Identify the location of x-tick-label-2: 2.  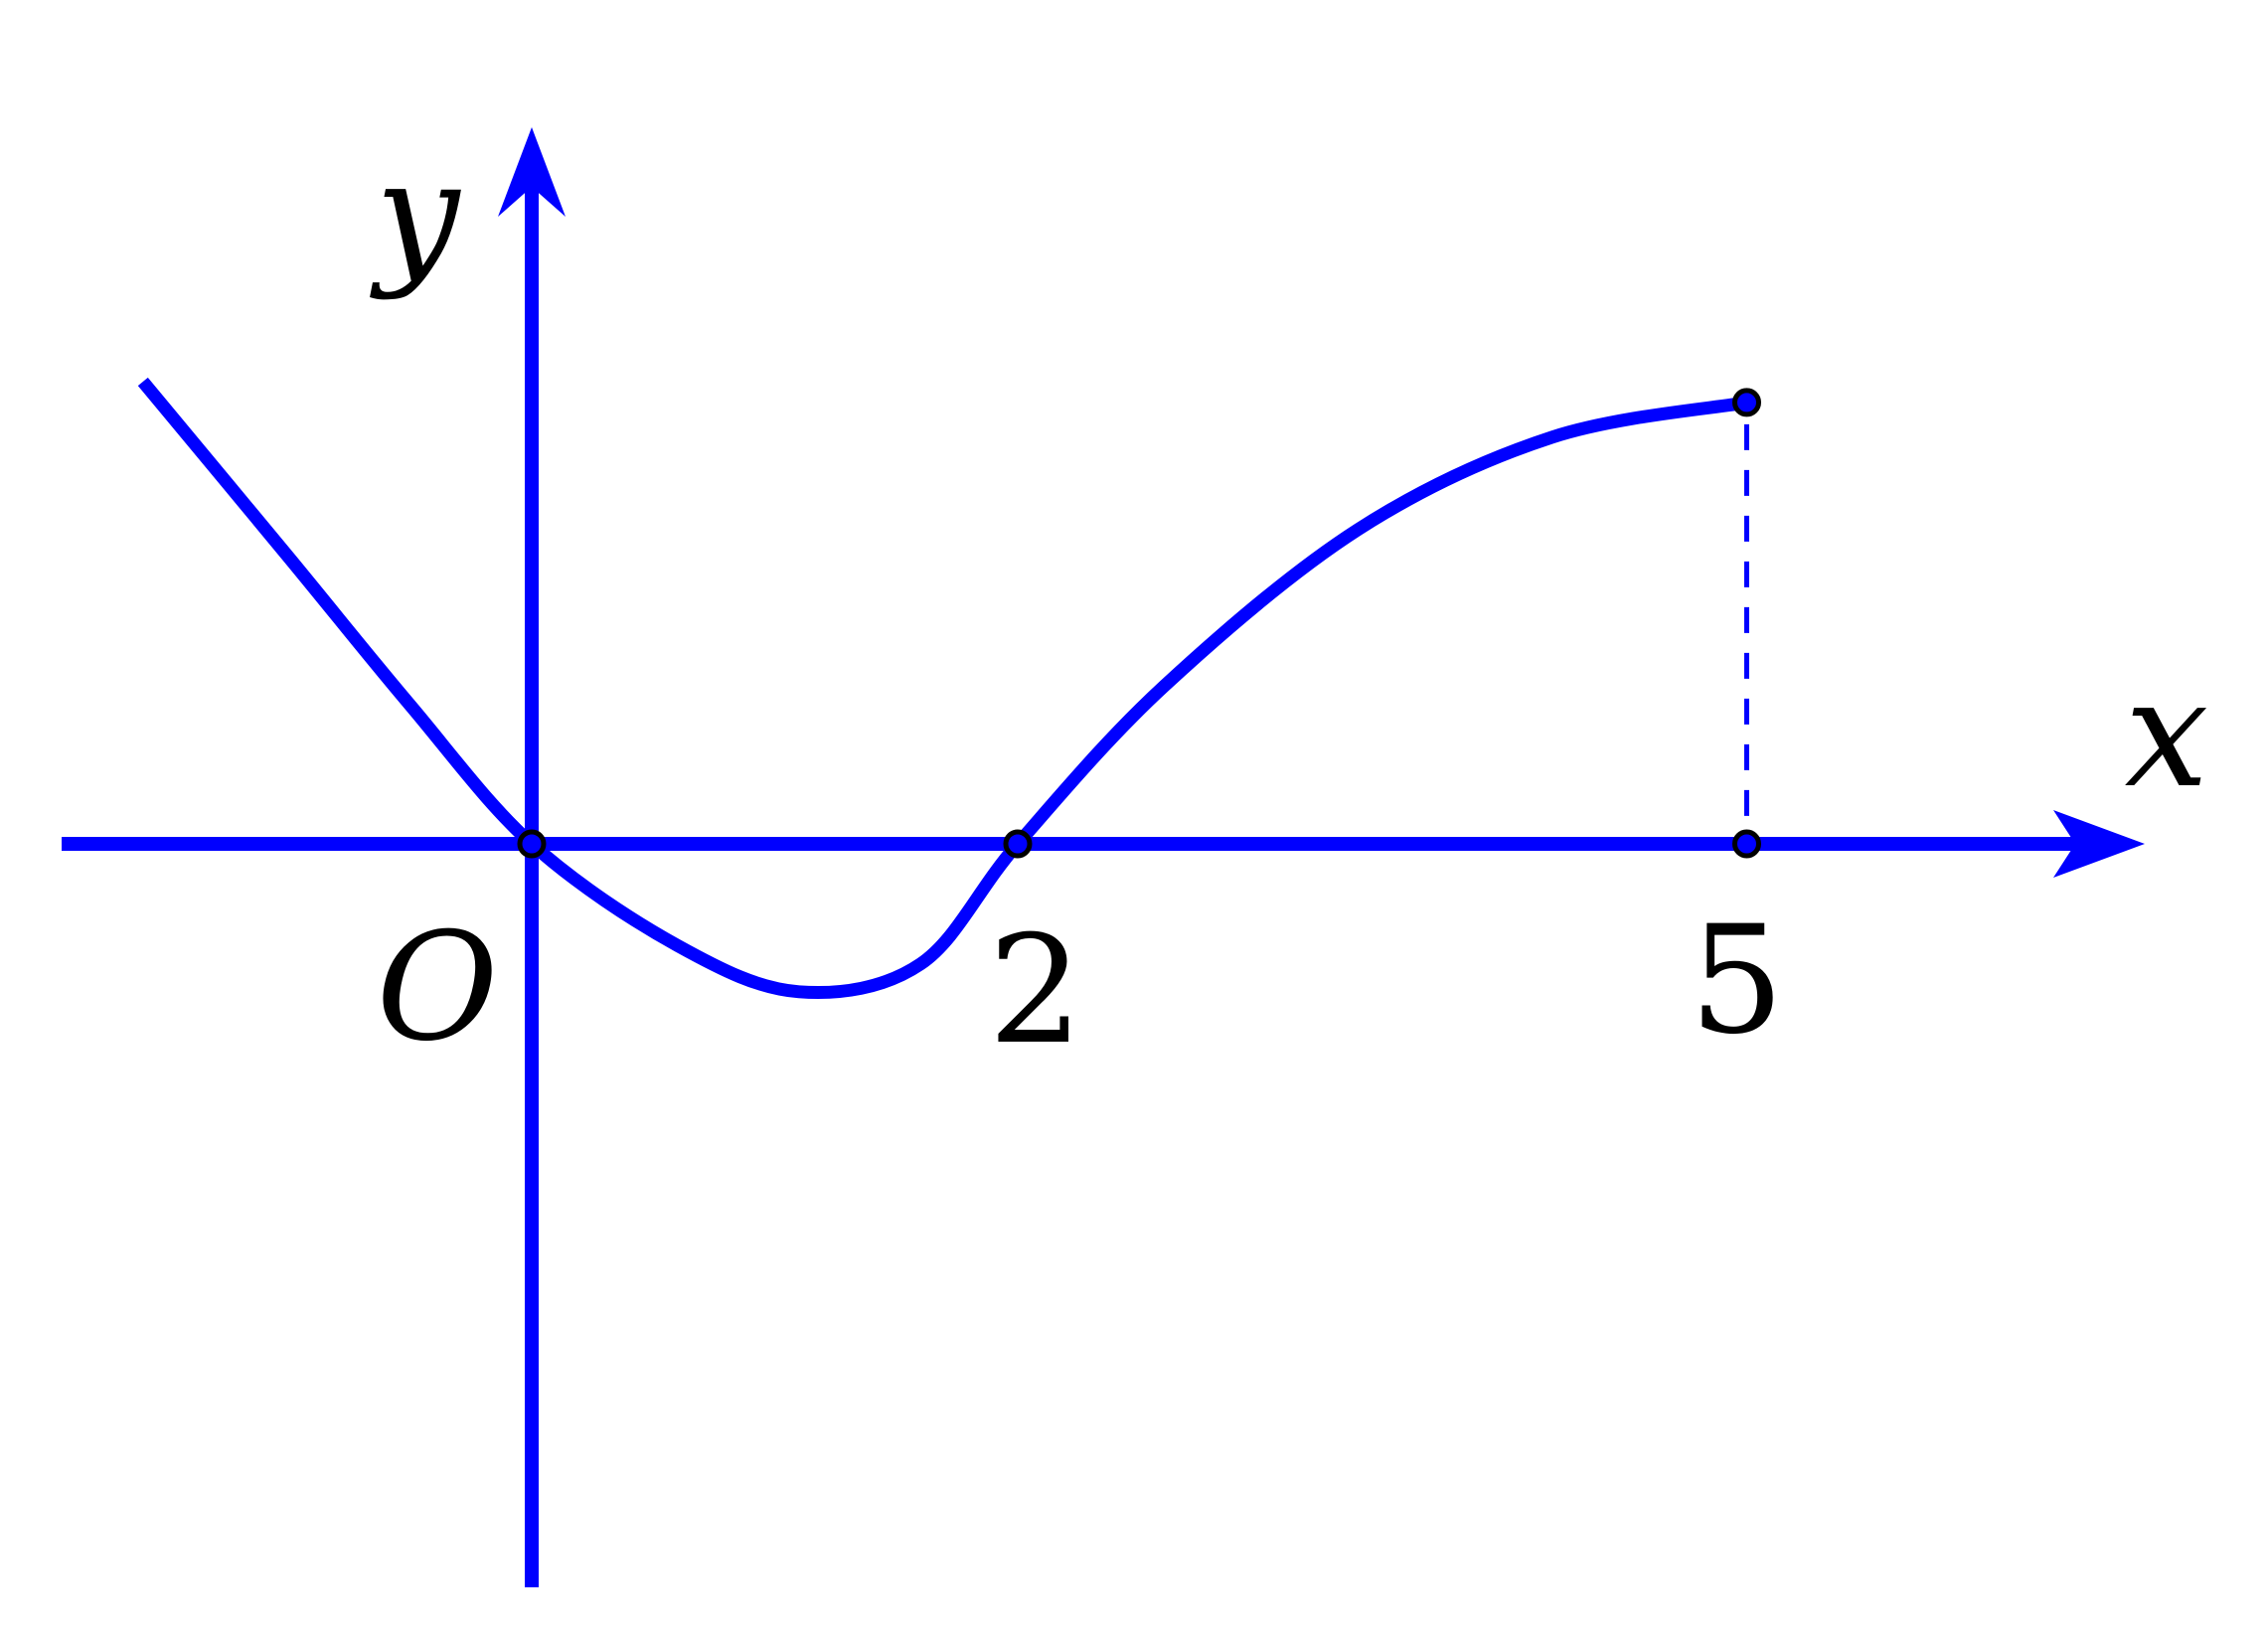
(1035, 990).